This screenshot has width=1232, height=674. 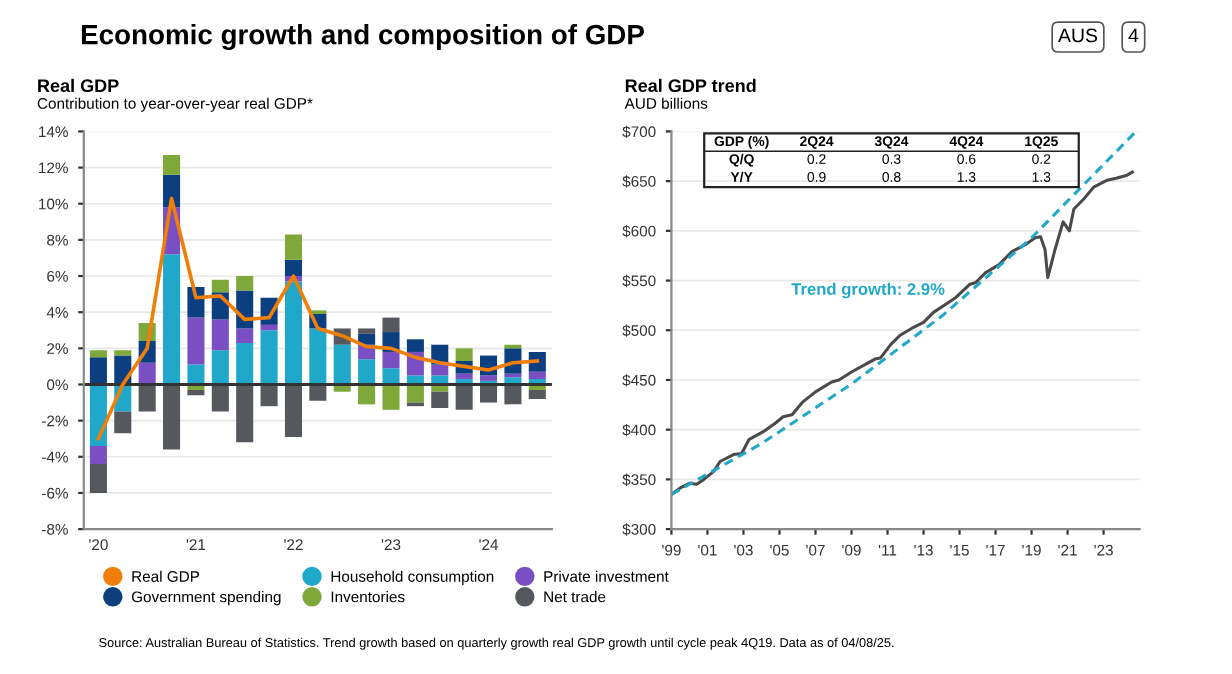 What do you see at coordinates (1078, 35) in the screenshot?
I see `text: AUS` at bounding box center [1078, 35].